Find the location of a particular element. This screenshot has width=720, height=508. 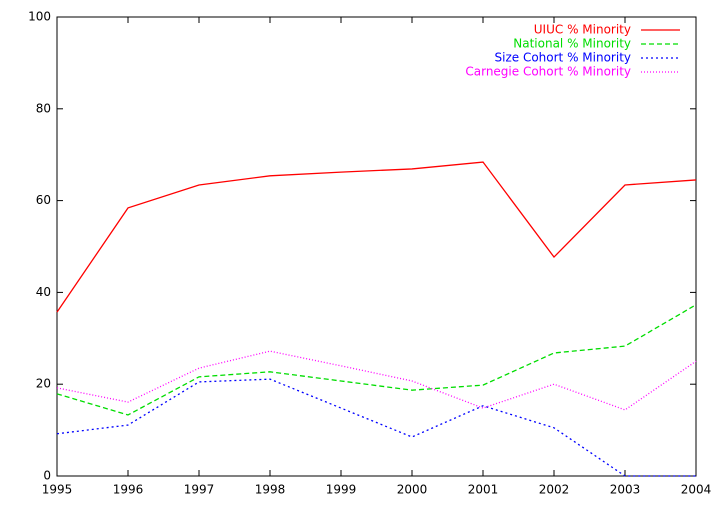

series-line is located at coordinates (376, 380).